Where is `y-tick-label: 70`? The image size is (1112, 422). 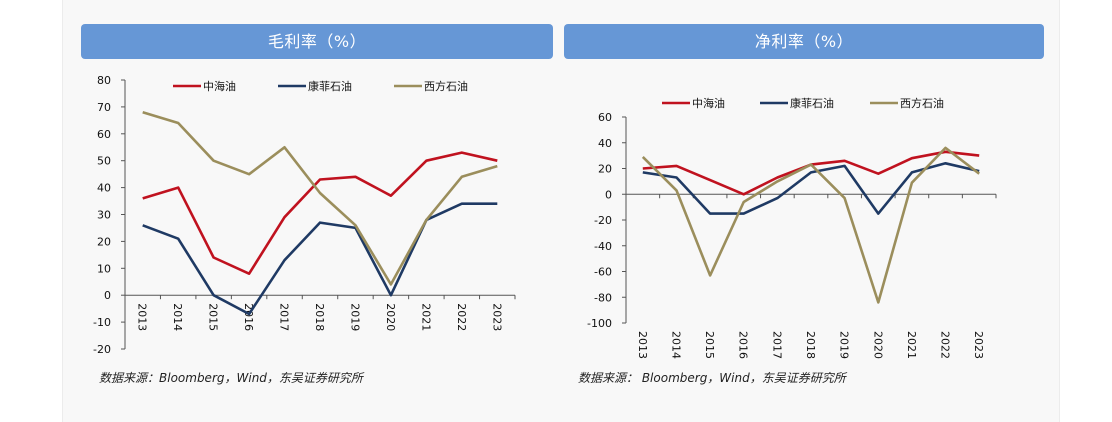 y-tick-label: 70 is located at coordinates (104, 107).